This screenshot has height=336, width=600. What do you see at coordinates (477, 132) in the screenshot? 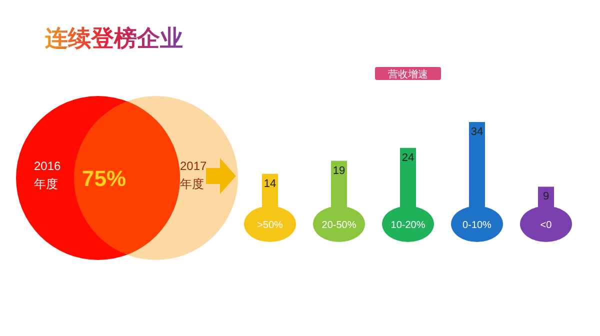
I see `data-label: 34` at bounding box center [477, 132].